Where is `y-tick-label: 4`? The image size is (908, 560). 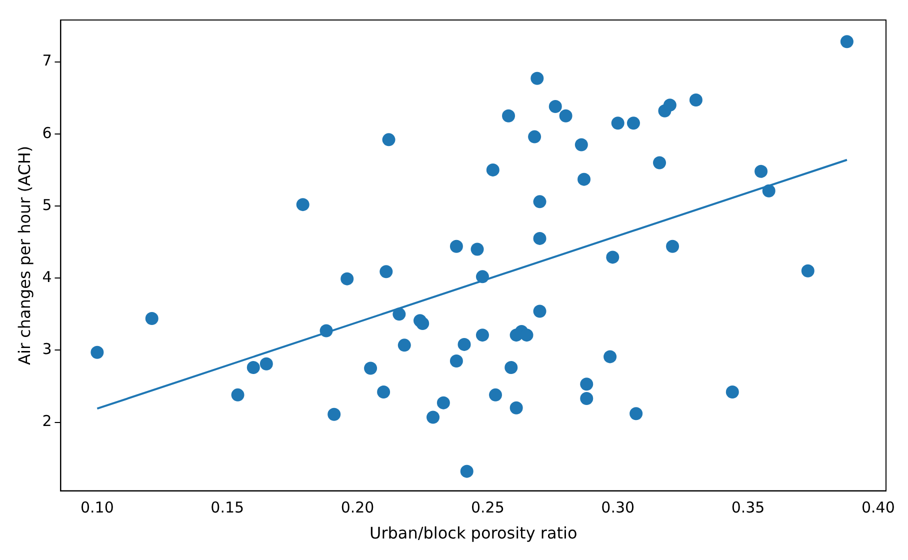
y-tick-label: 4 is located at coordinates (47, 277).